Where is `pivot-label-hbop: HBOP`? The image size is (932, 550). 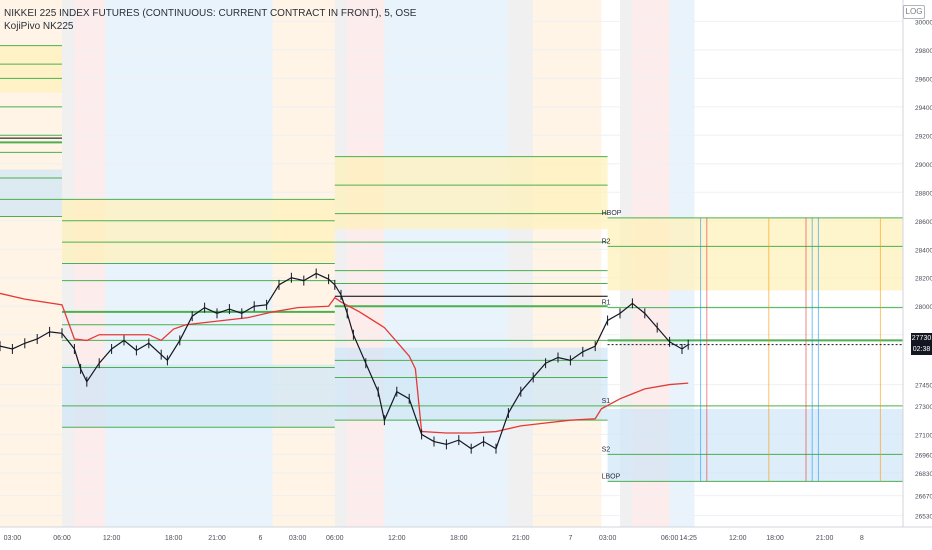
pivot-label-hbop: HBOP is located at coordinates (612, 213).